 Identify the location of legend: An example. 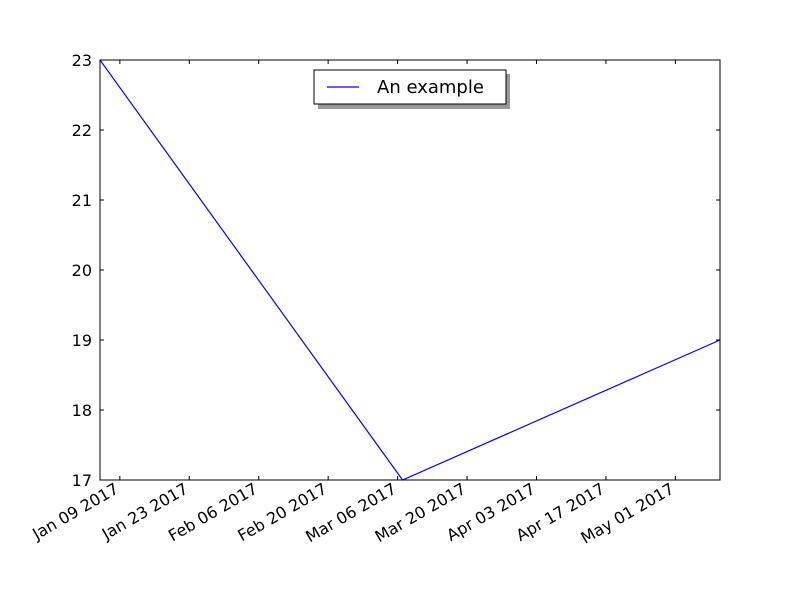
(411, 89).